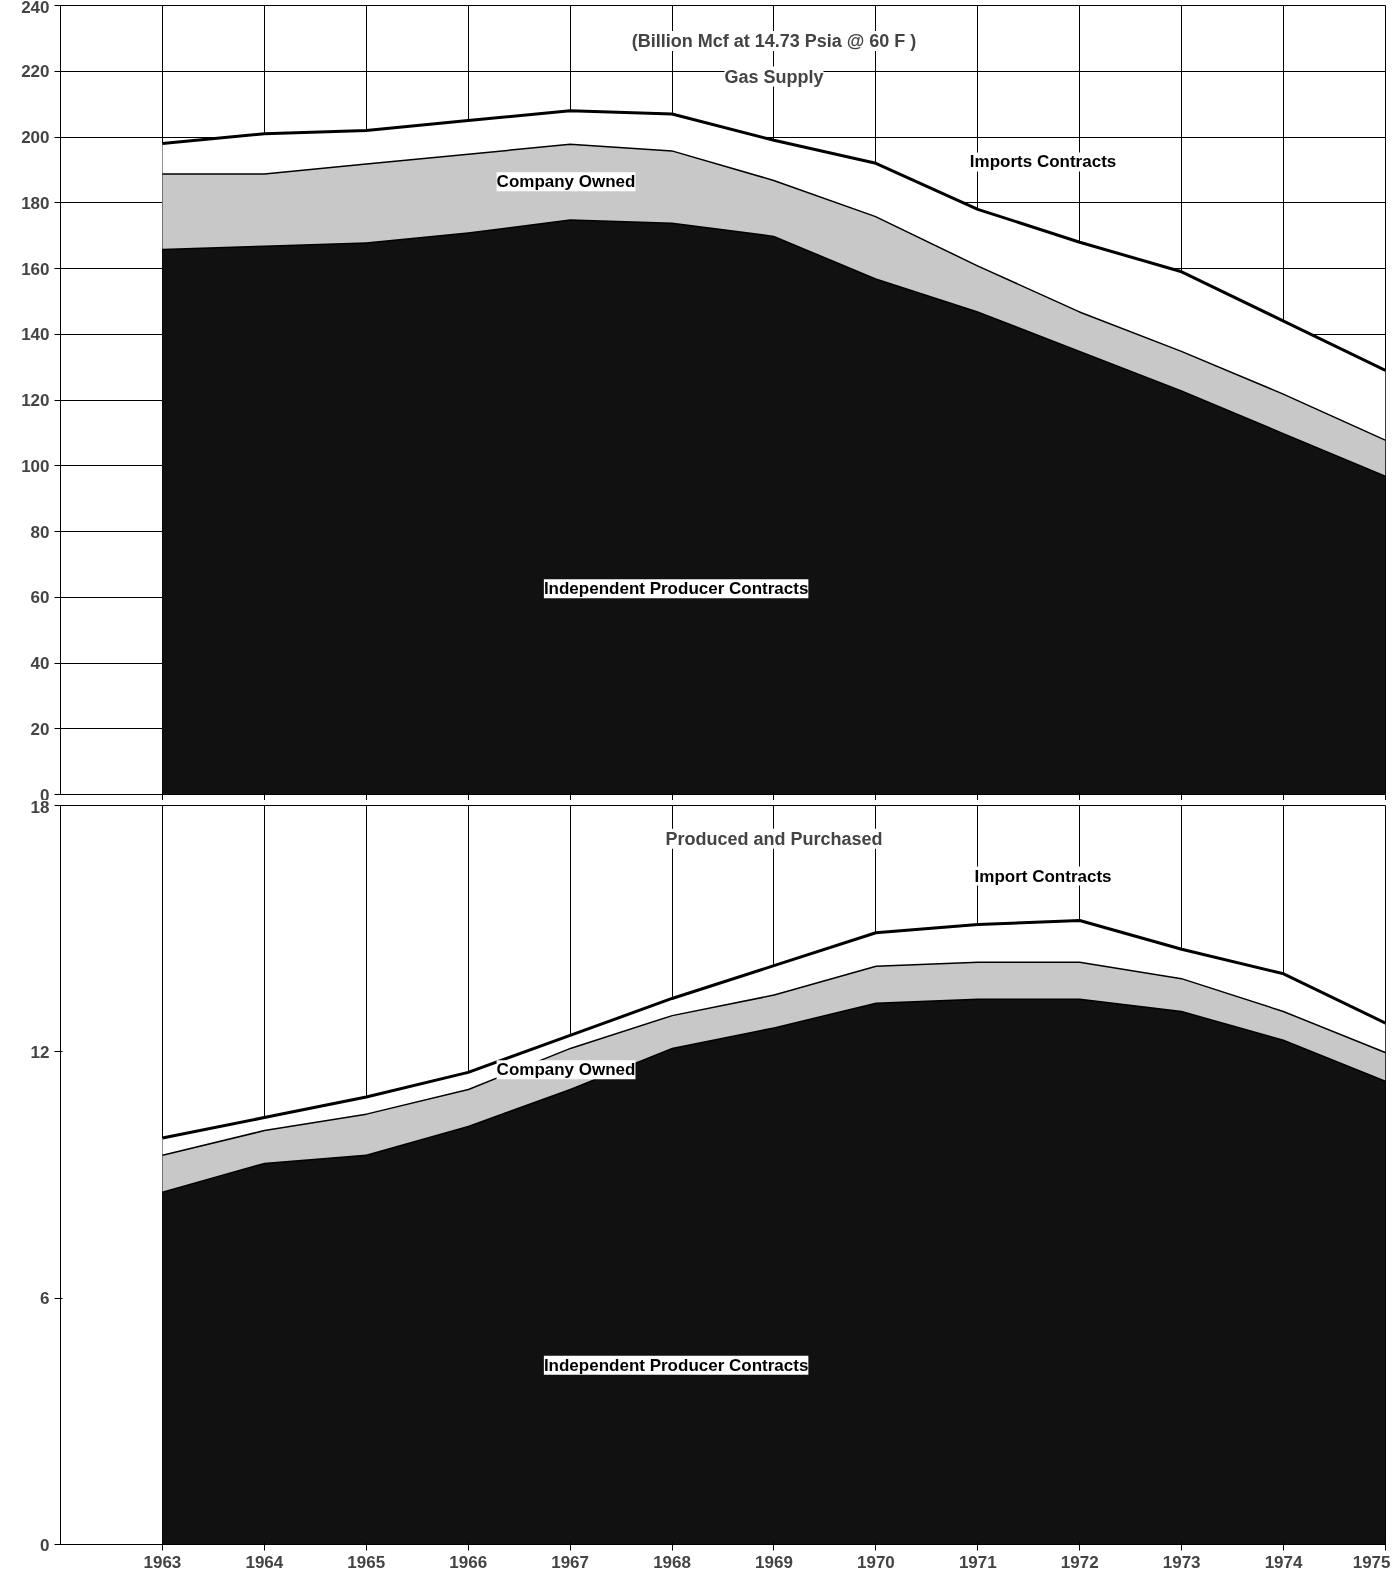 The image size is (1397, 1588). I want to click on x-tick-label: 1974, so click(1284, 1562).